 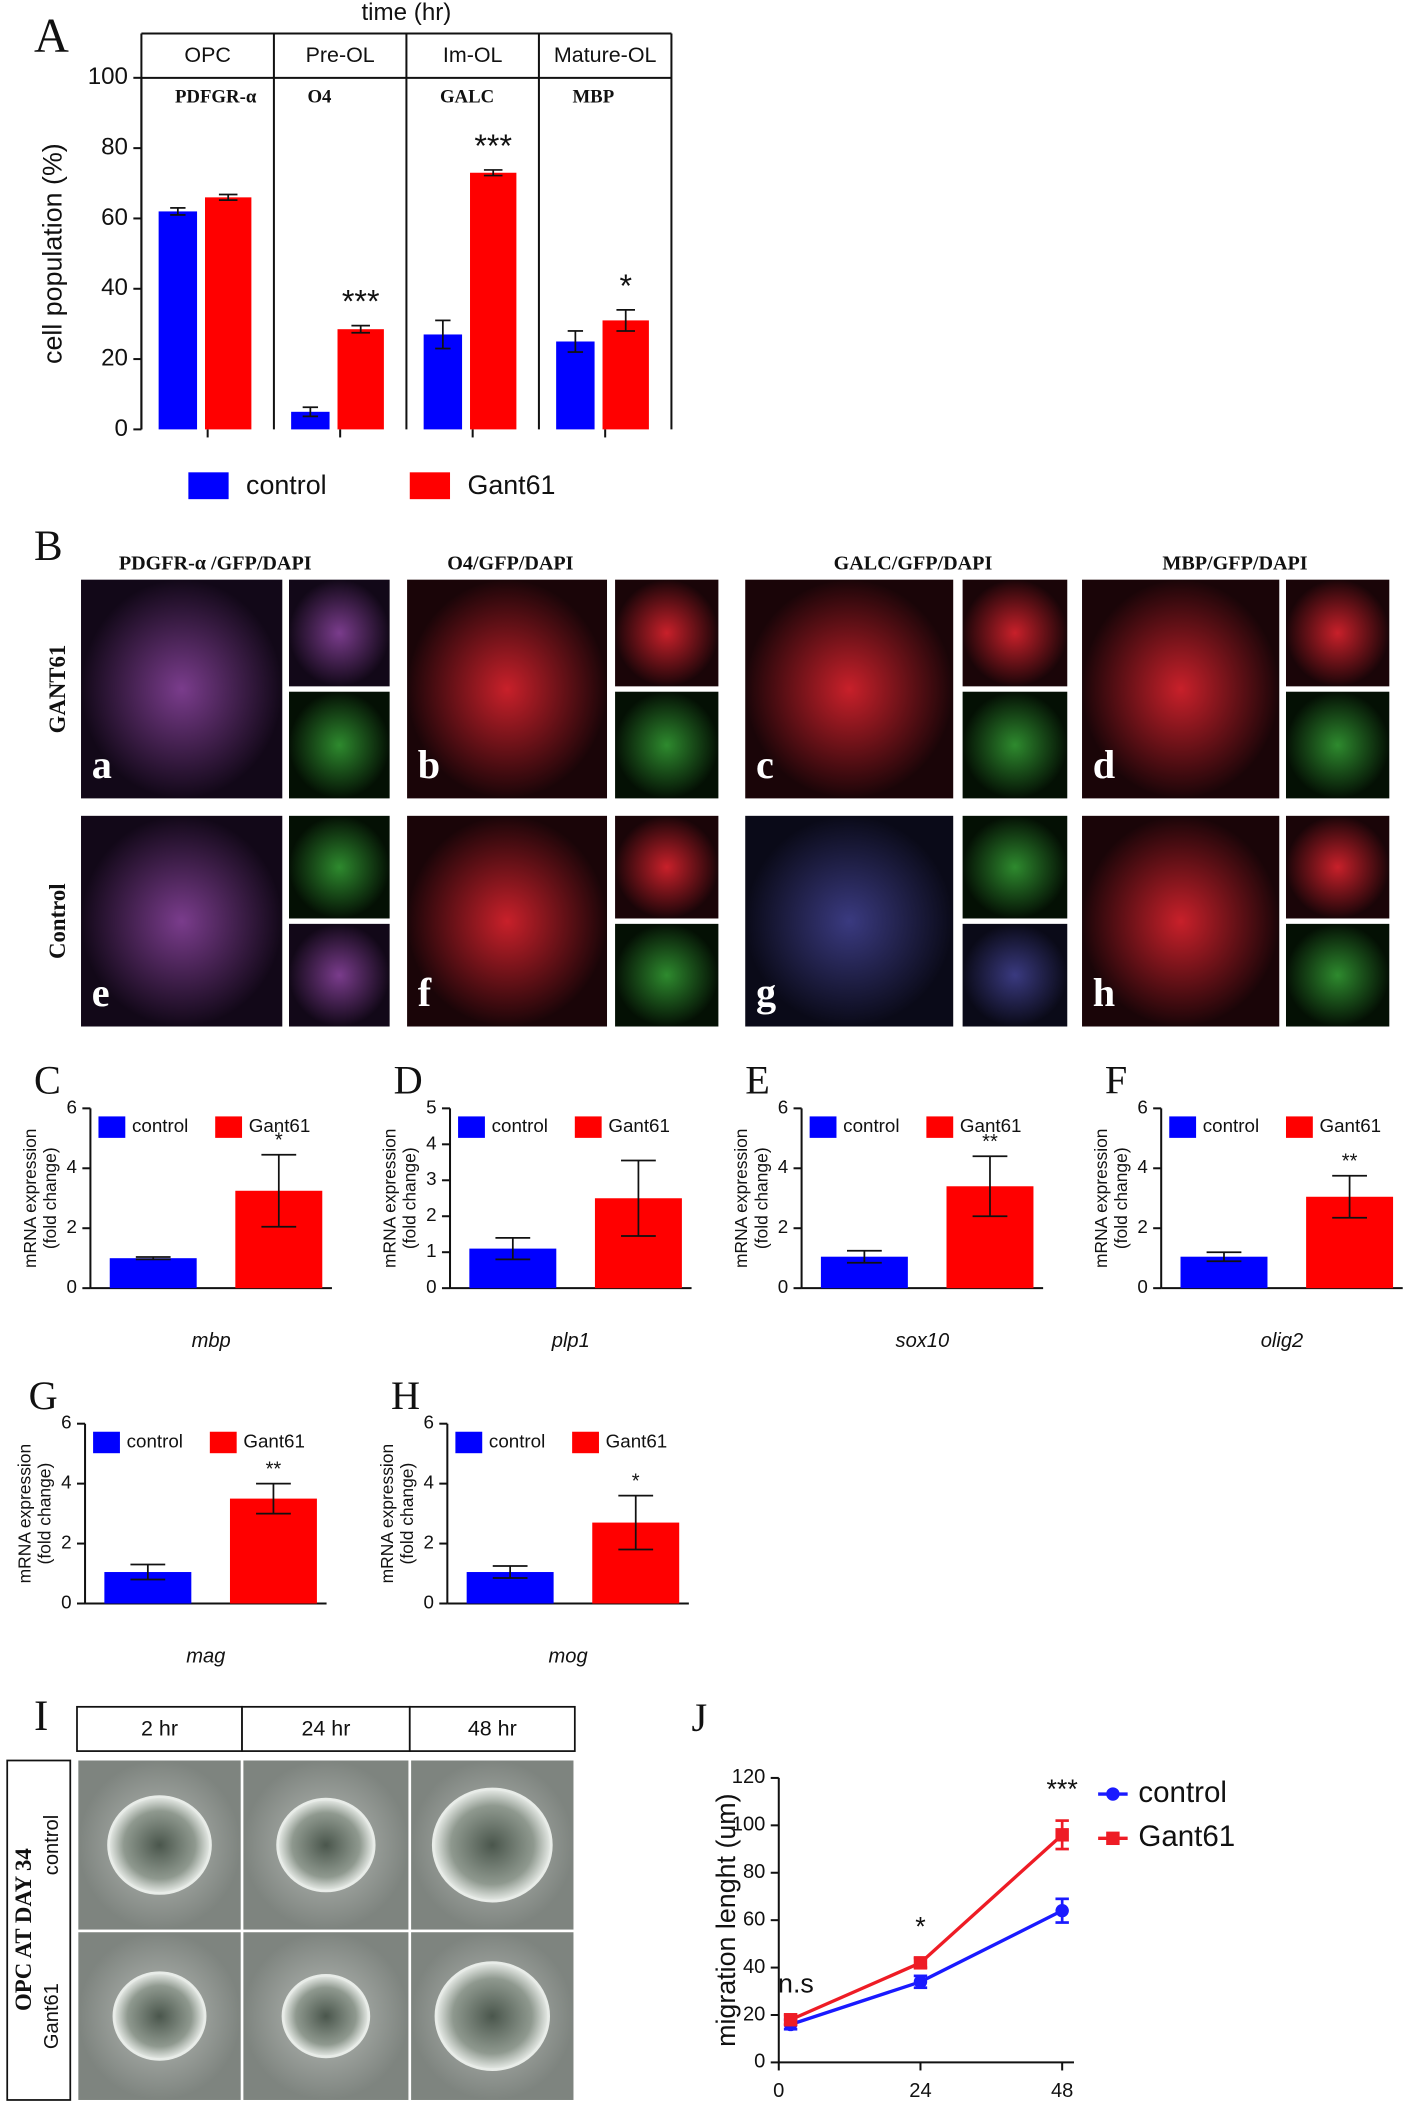 I want to click on panel-label: H, so click(x=405, y=1395).